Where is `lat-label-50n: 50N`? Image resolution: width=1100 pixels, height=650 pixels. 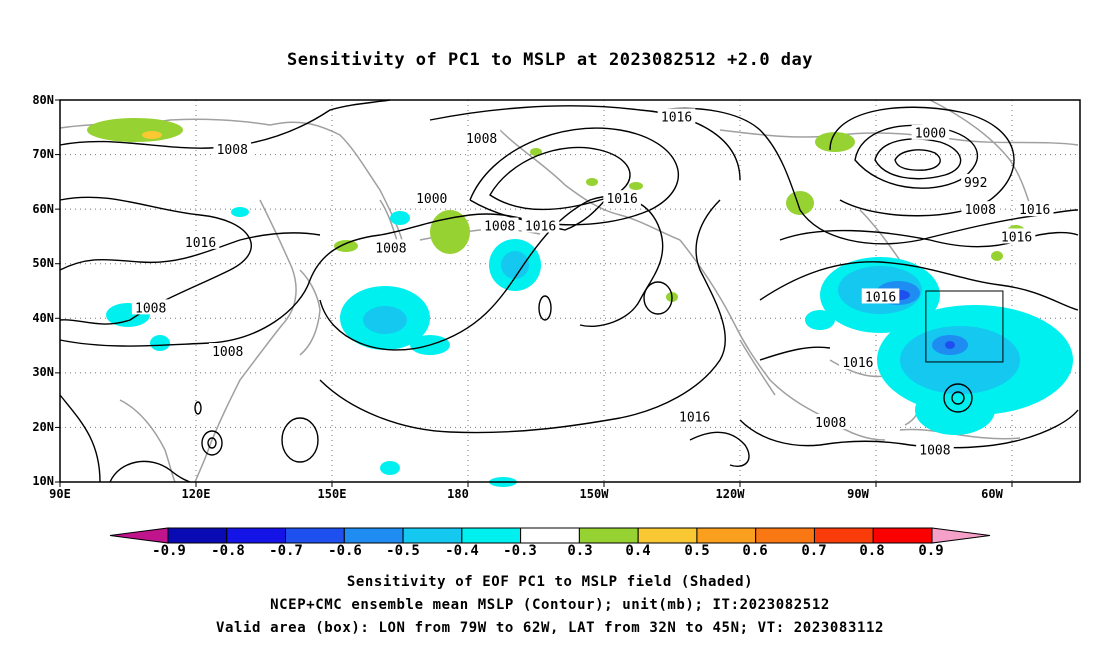 lat-label-50n: 50N is located at coordinates (43, 263).